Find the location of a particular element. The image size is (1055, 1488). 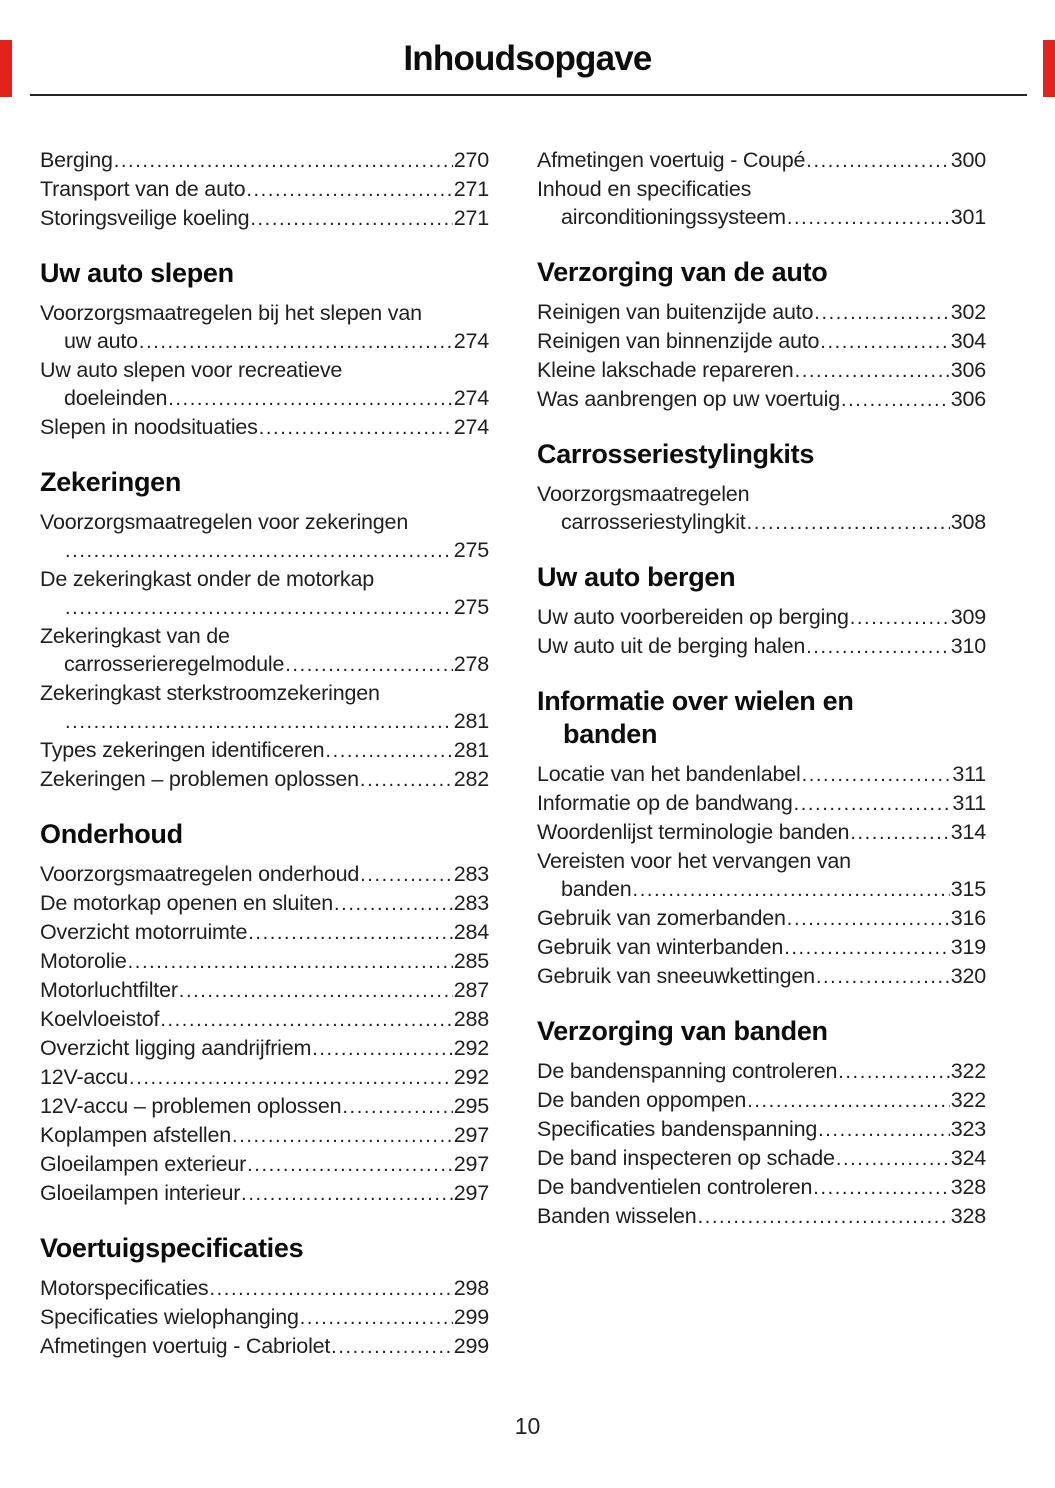

section-heading: Carrosseriestylingkits is located at coordinates (761, 454).